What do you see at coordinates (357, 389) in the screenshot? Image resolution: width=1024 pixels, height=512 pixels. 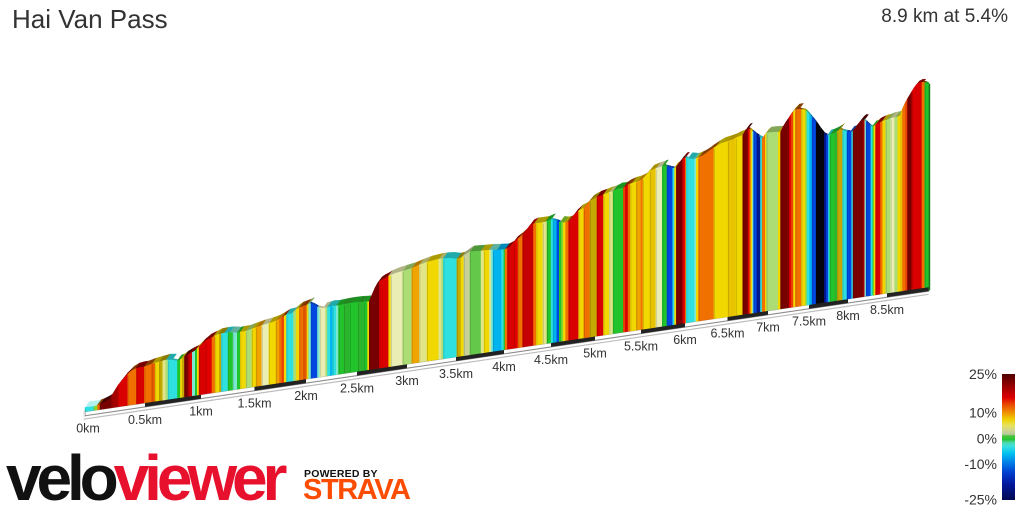 I see `svg-text: 2.5km` at bounding box center [357, 389].